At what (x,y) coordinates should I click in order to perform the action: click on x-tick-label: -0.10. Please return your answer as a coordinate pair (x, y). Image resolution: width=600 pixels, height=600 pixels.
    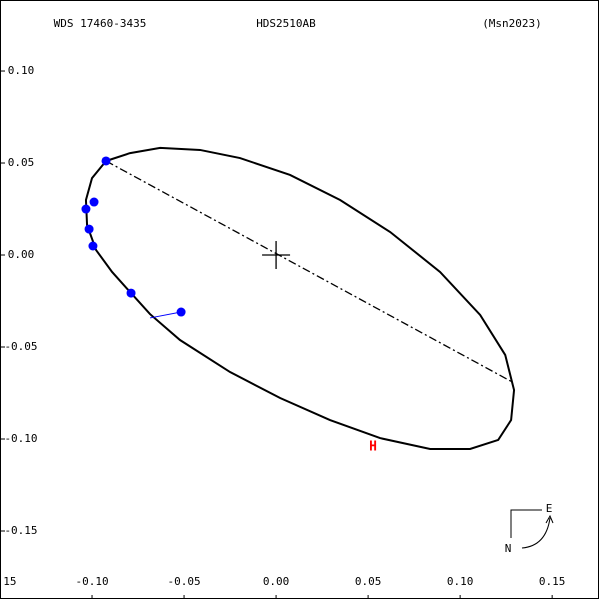
    Looking at the image, I should click on (91, 581).